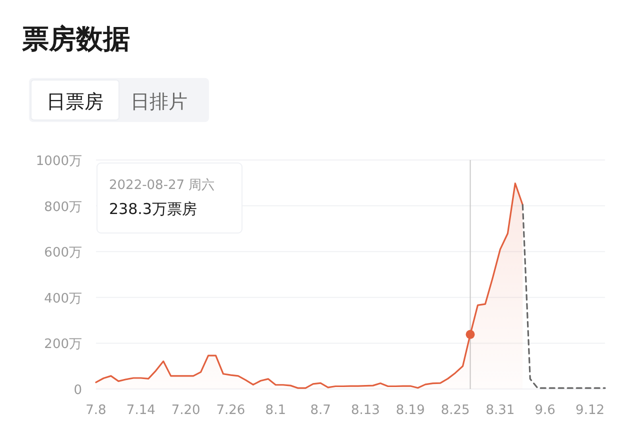 This screenshot has width=640, height=445. Describe the element at coordinates (185, 410) in the screenshot. I see `x-tick-label: 7.20` at that location.